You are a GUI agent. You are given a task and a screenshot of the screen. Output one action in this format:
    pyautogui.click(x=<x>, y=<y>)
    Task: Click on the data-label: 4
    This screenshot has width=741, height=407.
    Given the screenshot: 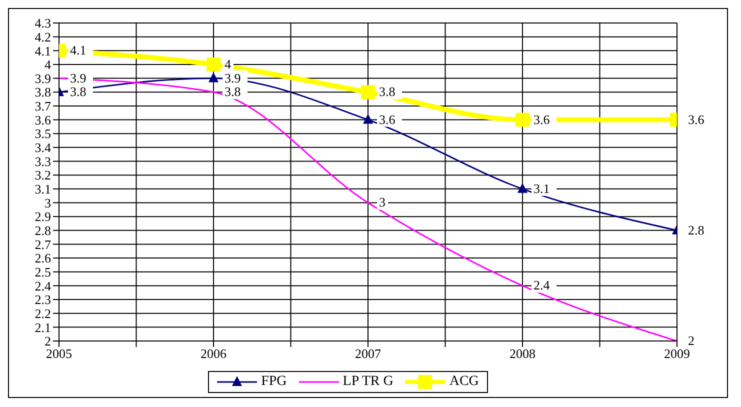 What is the action you would take?
    pyautogui.click(x=228, y=64)
    